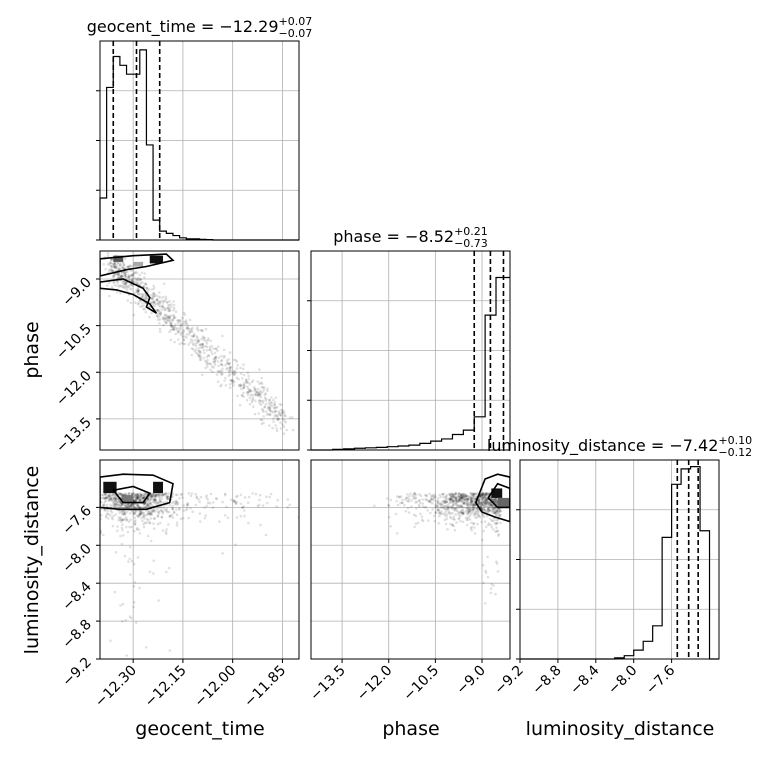 The width and height of the screenshot is (760, 760). Describe the element at coordinates (410, 559) in the screenshot. I see `scatter-phase-luminosity_distance` at that location.